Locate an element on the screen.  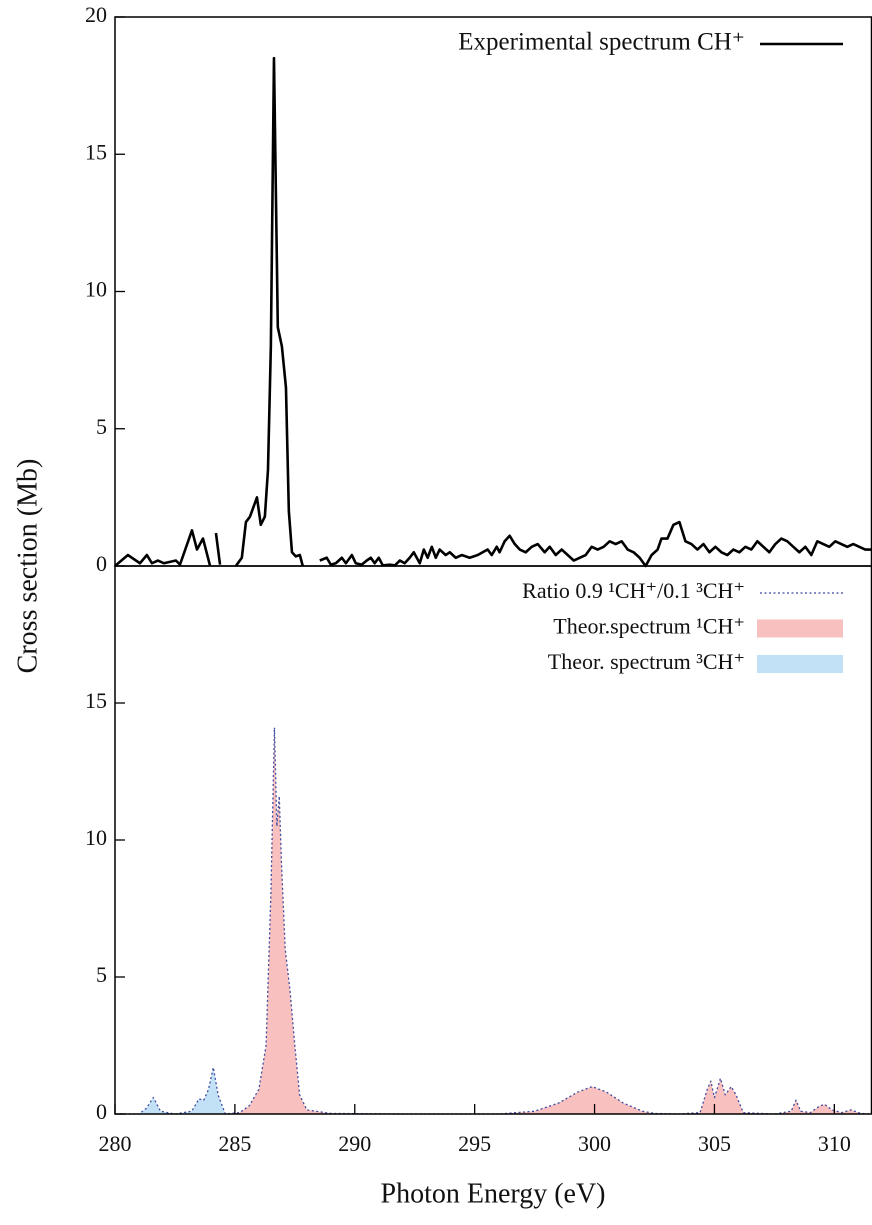
legend-label: Ratio 0.9 ¹CH⁺/0.1 ³CH⁺ is located at coordinates (633, 590).